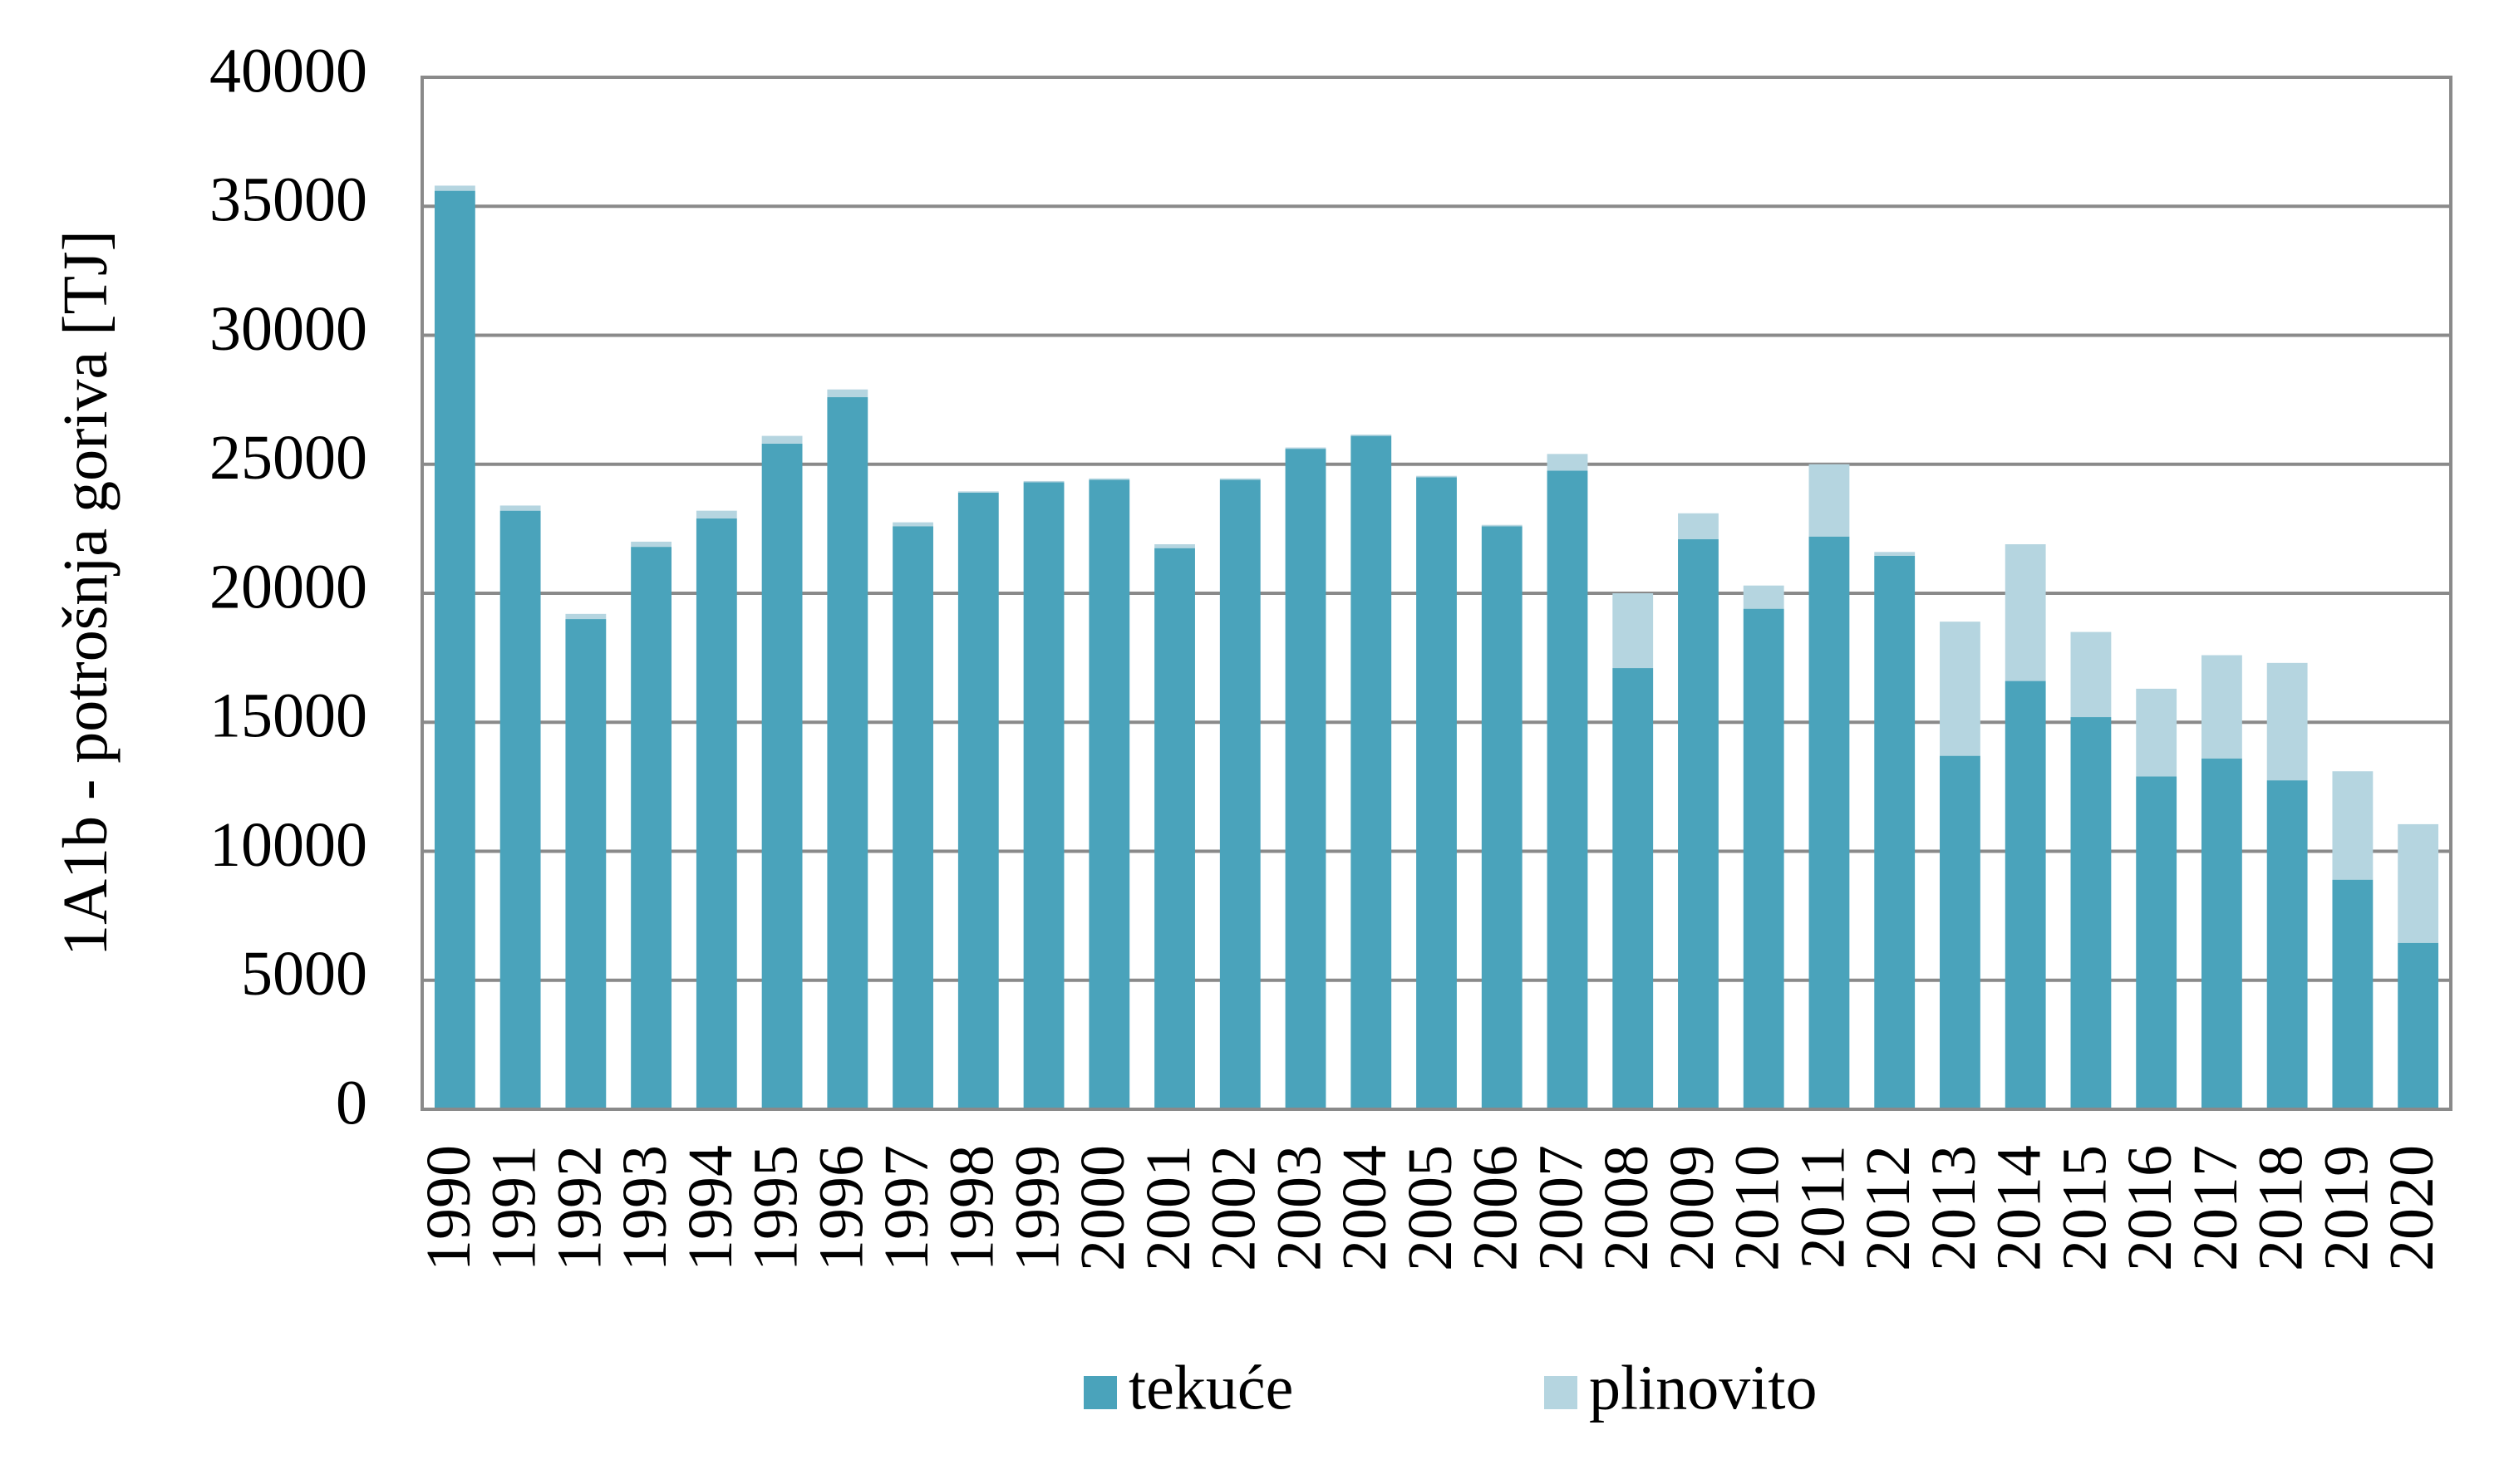 This screenshot has width=2504, height=1484. Describe the element at coordinates (2150, 1208) in the screenshot. I see `x-tick-label: 2016` at that location.